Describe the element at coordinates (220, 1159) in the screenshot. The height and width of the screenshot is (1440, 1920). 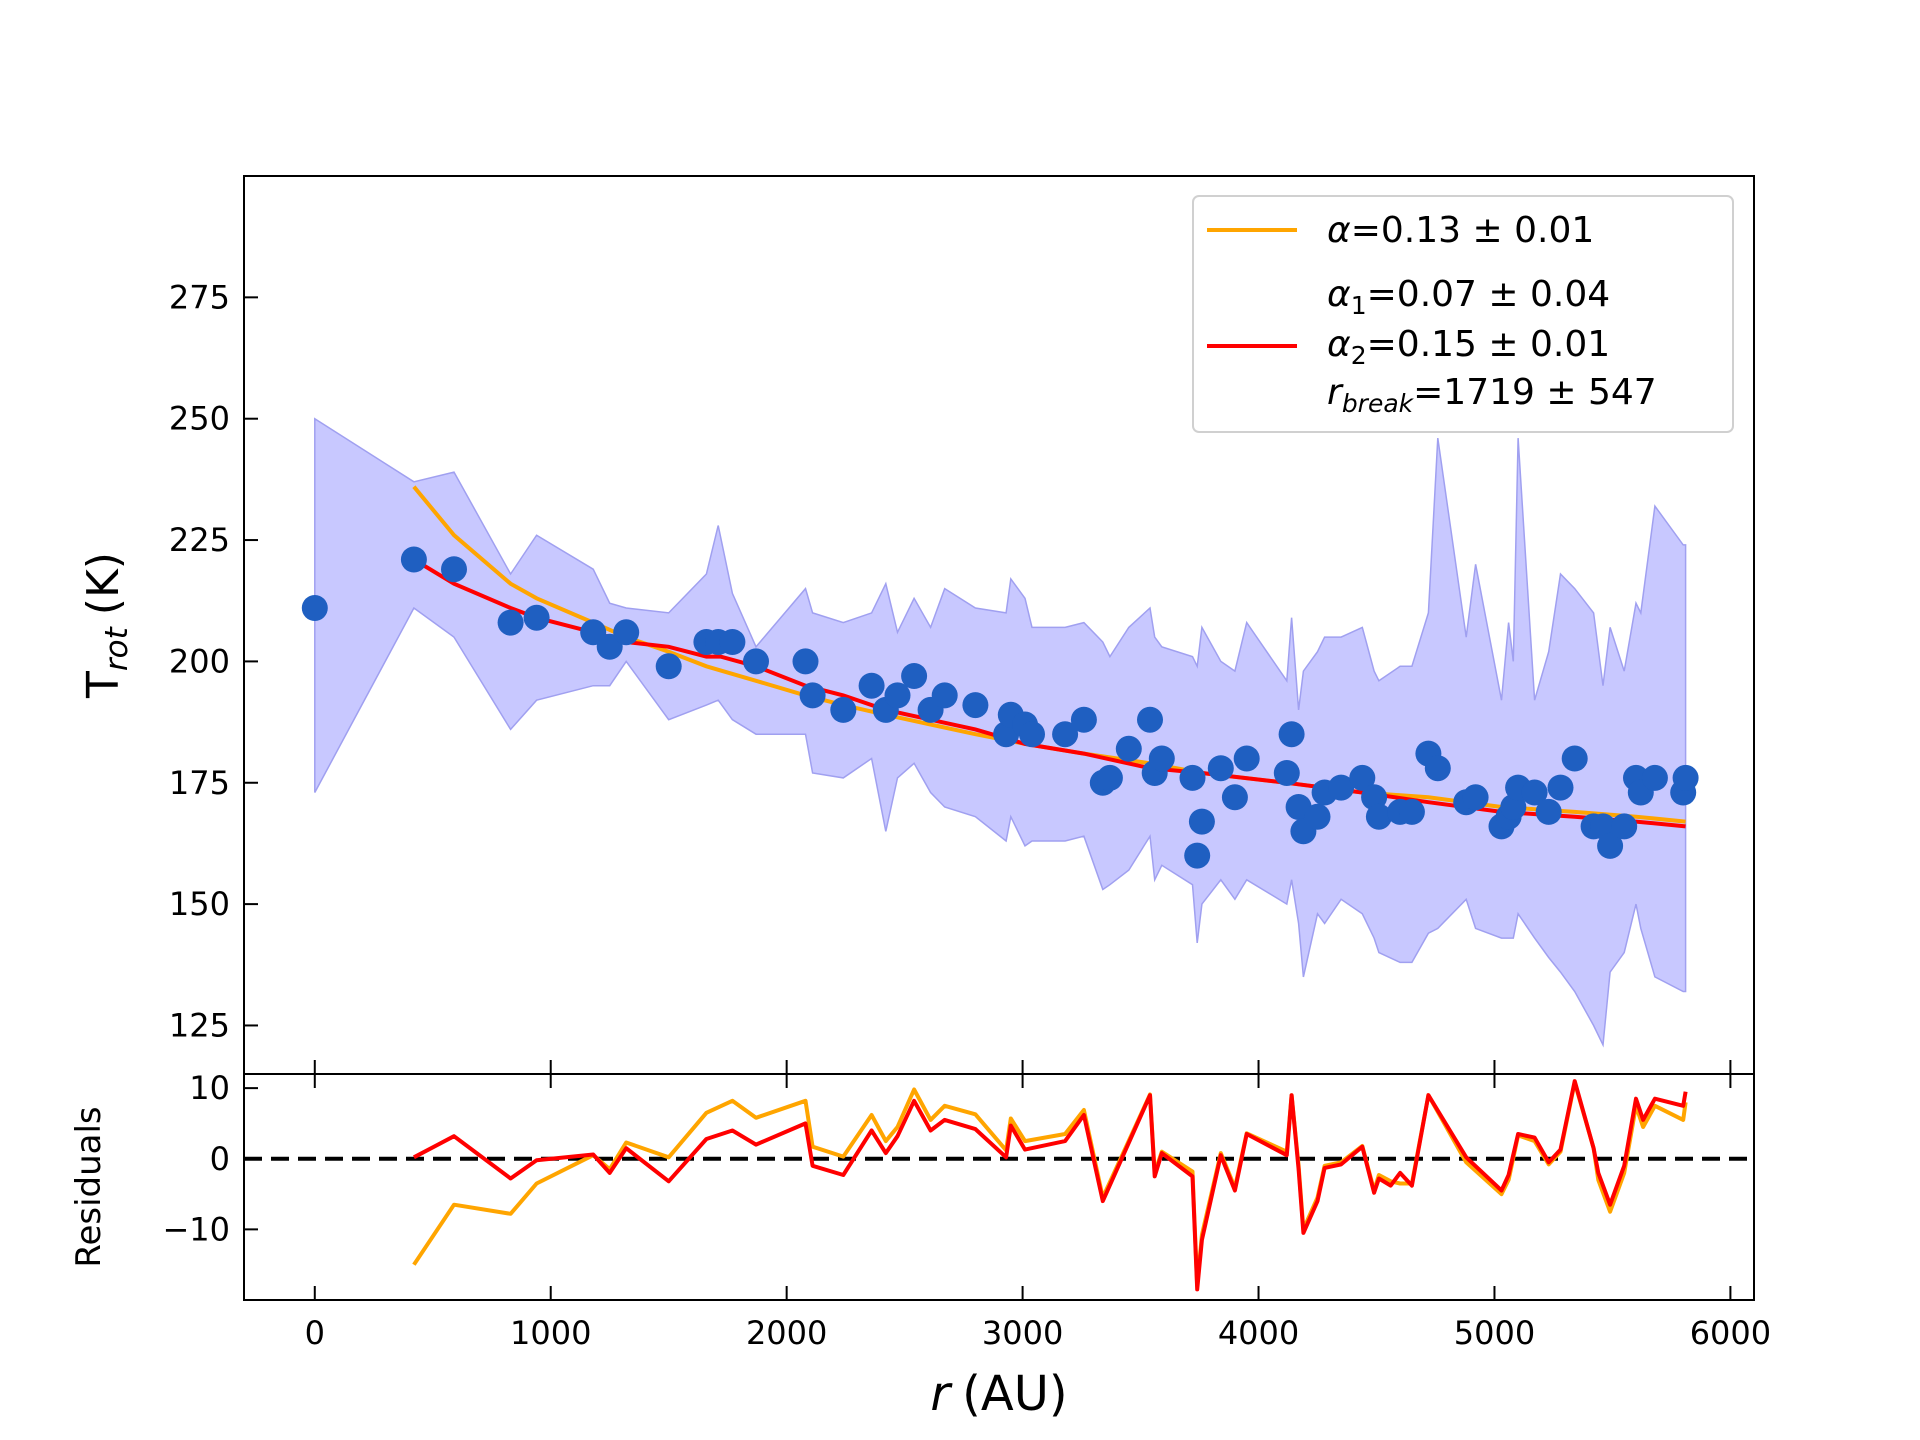
I see `residual-y-tick-label: 0` at that location.